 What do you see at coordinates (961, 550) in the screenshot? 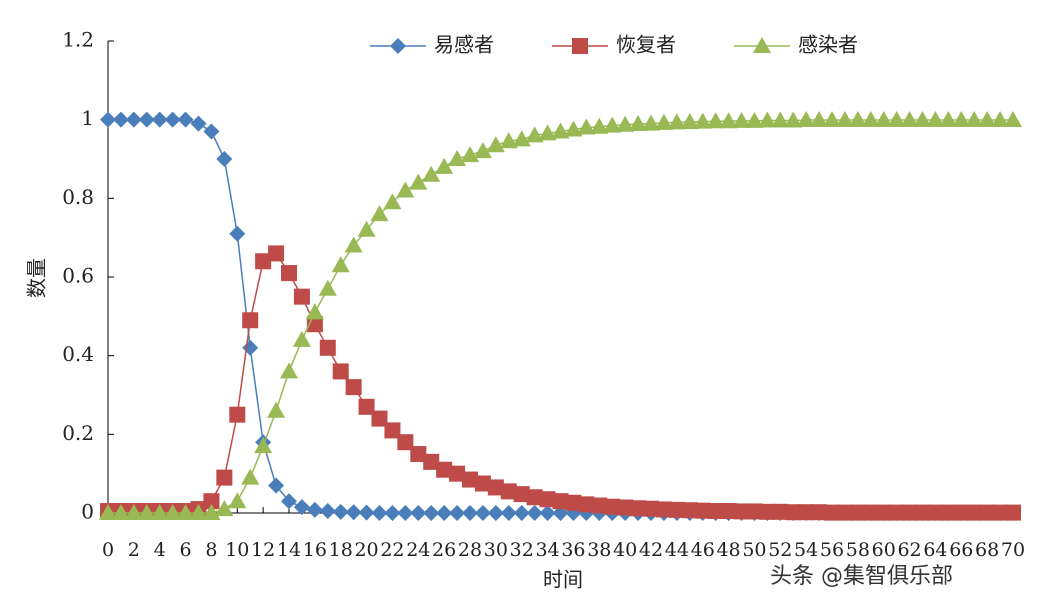
I see `x-tick-label: 66` at bounding box center [961, 550].